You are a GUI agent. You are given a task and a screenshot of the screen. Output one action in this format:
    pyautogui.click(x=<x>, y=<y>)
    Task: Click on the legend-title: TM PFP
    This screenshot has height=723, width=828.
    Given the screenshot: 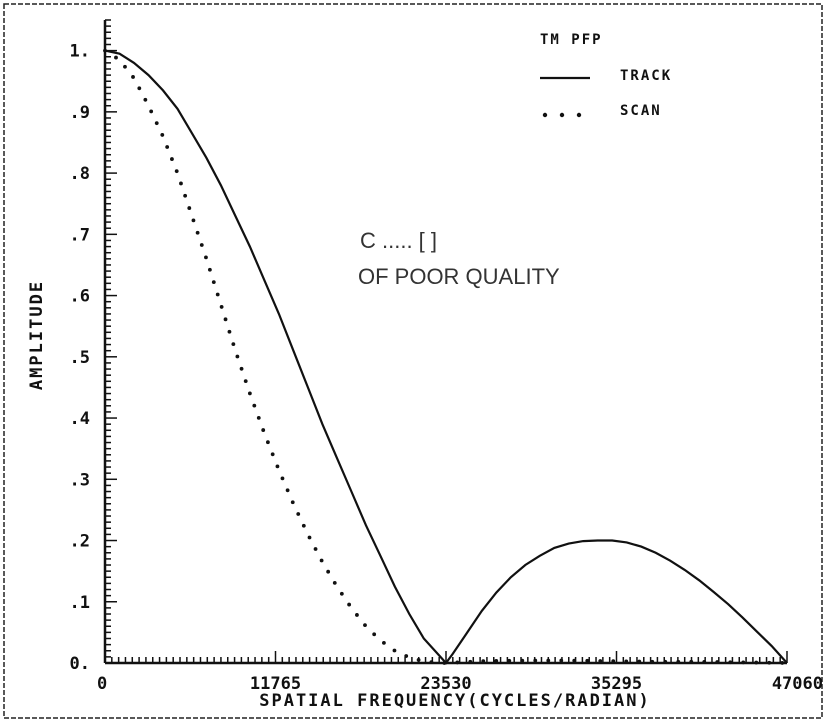 What is the action you would take?
    pyautogui.click(x=571, y=40)
    